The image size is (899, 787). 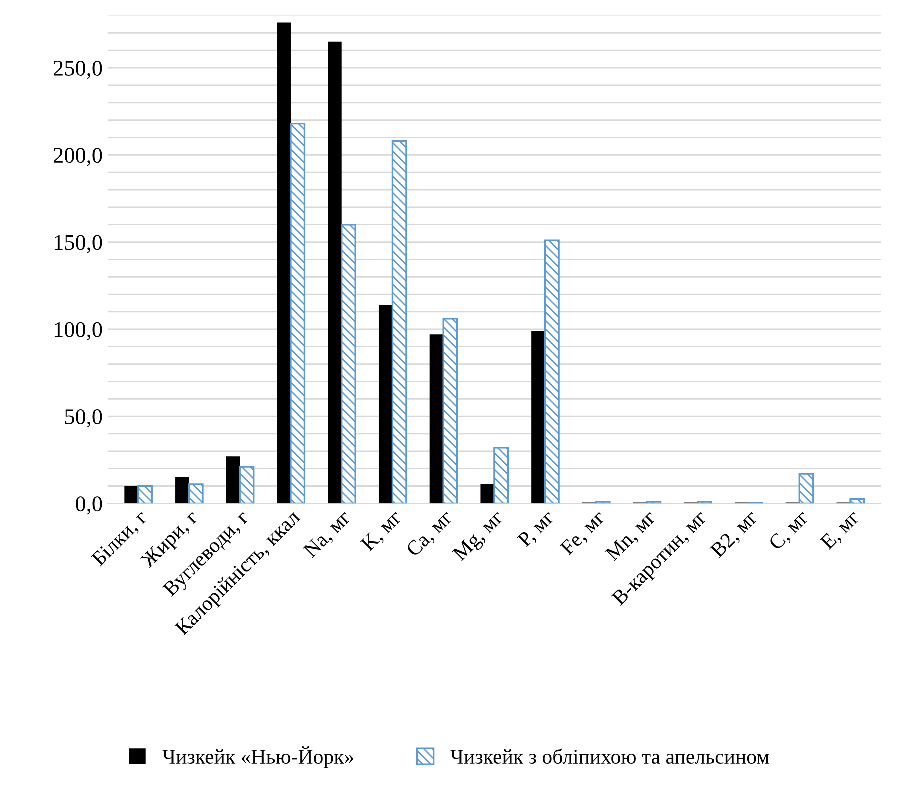 I want to click on x-tick-label: Na, мг, so click(x=328, y=535).